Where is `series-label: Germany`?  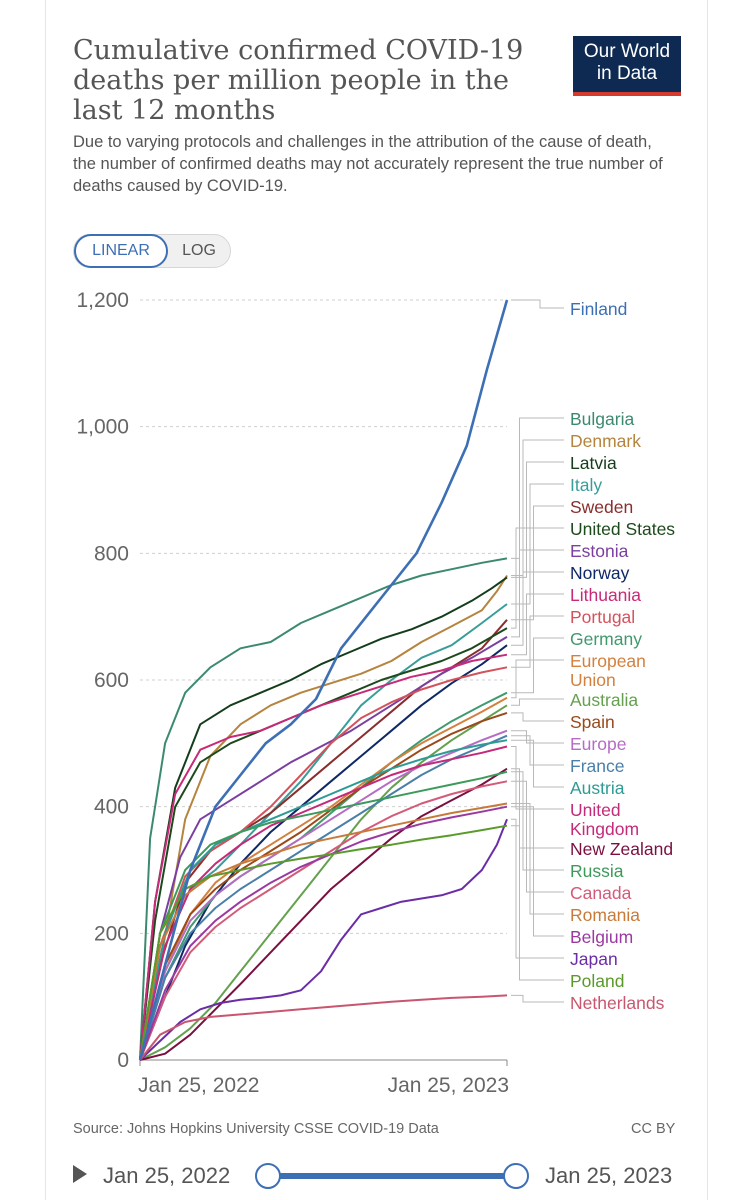
series-label: Germany is located at coordinates (606, 639).